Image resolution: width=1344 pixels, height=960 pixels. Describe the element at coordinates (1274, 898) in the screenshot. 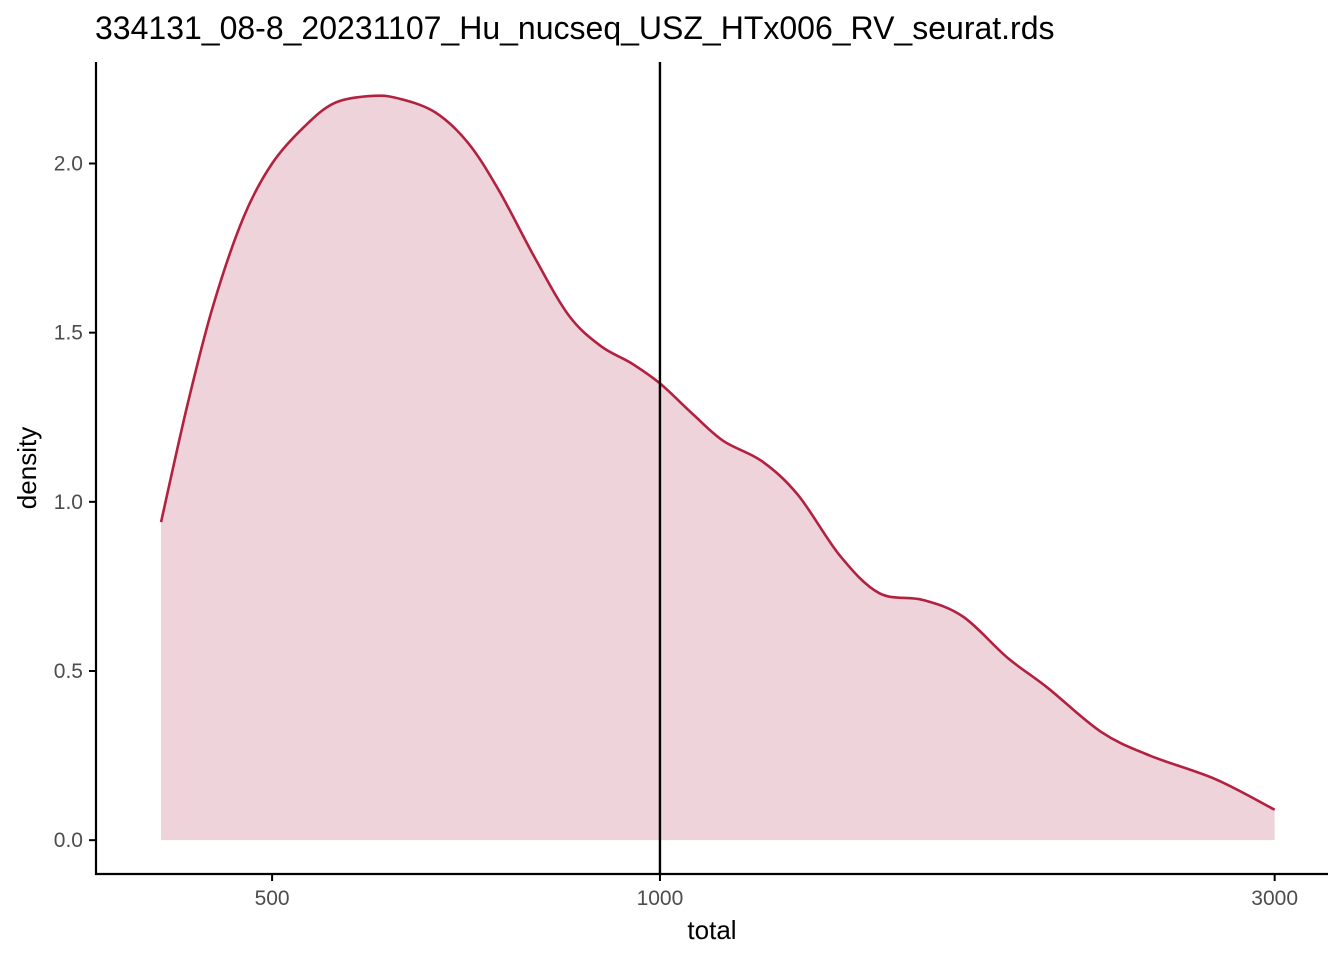

I see `x-tick-label-2: 3000` at that location.